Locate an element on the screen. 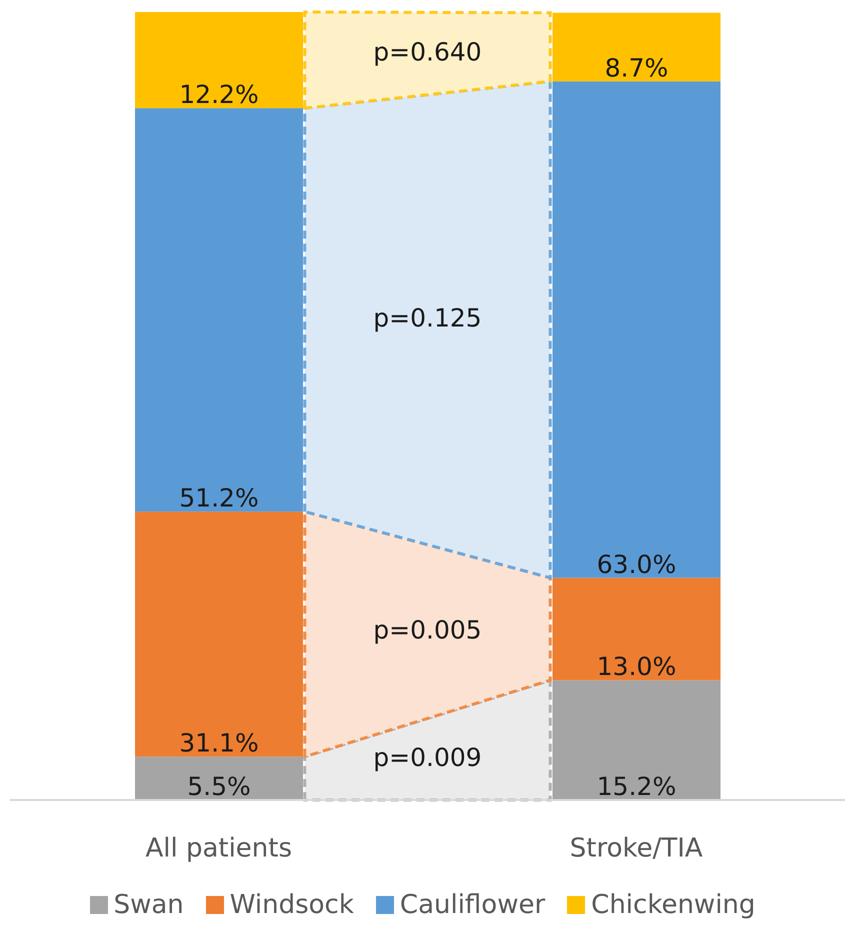  data-label: 8.7% is located at coordinates (636, 67).